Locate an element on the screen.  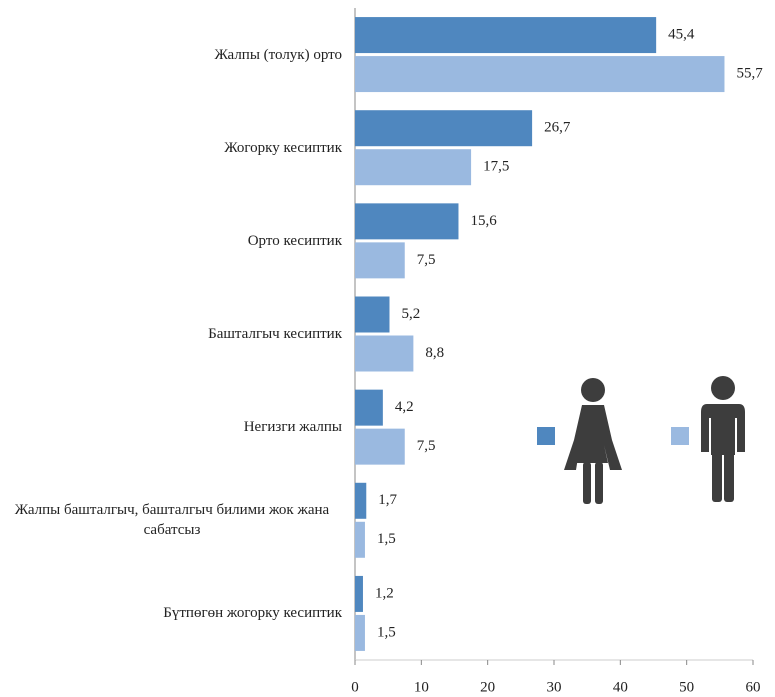
x-tick-label: 20 is located at coordinates (487, 687).